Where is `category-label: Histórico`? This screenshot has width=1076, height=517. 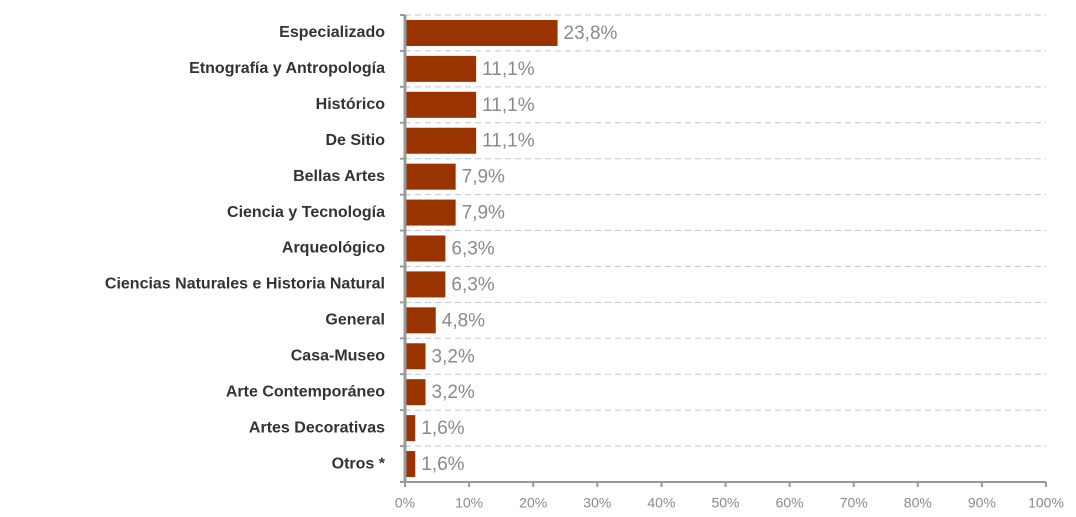
category-label: Histórico is located at coordinates (351, 104).